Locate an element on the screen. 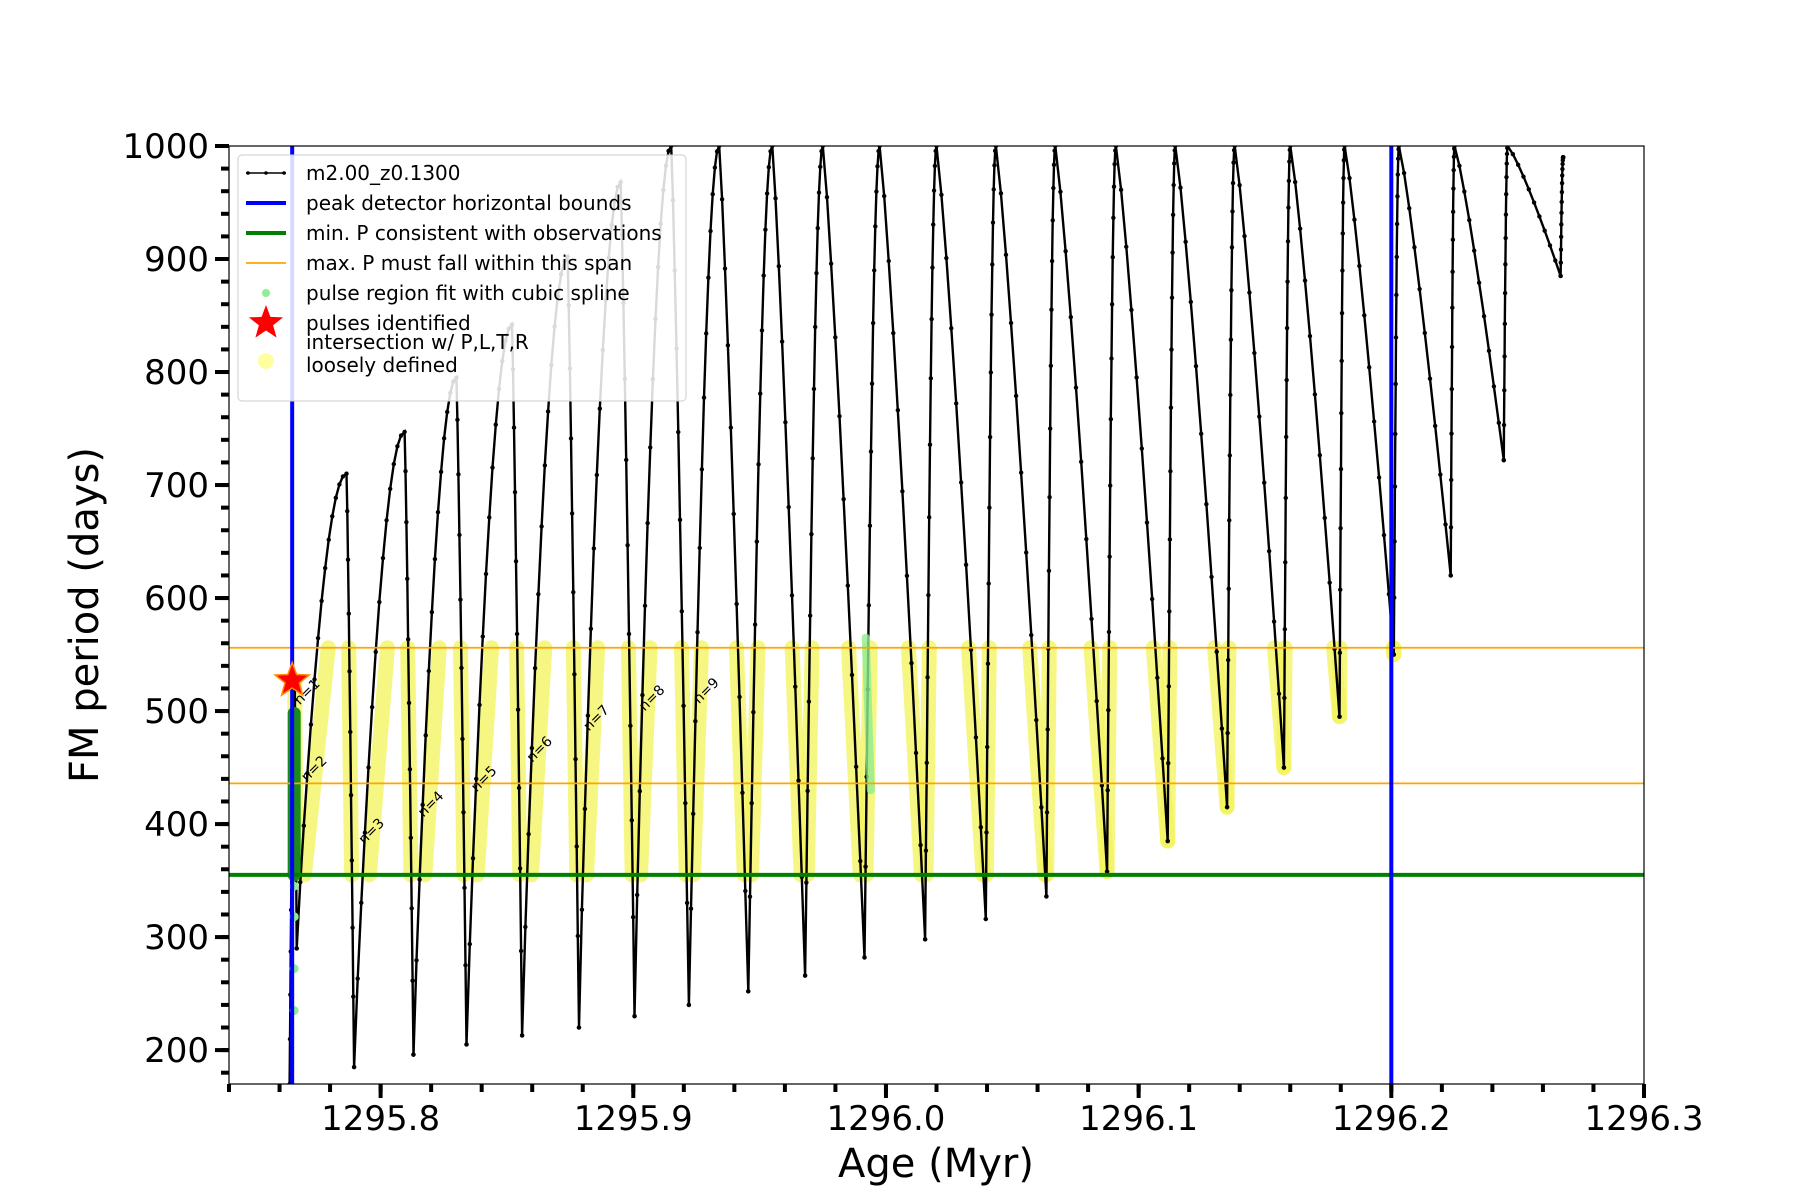 This screenshot has width=1800, height=1200. y-tick-label: 1000 is located at coordinates (165, 147).